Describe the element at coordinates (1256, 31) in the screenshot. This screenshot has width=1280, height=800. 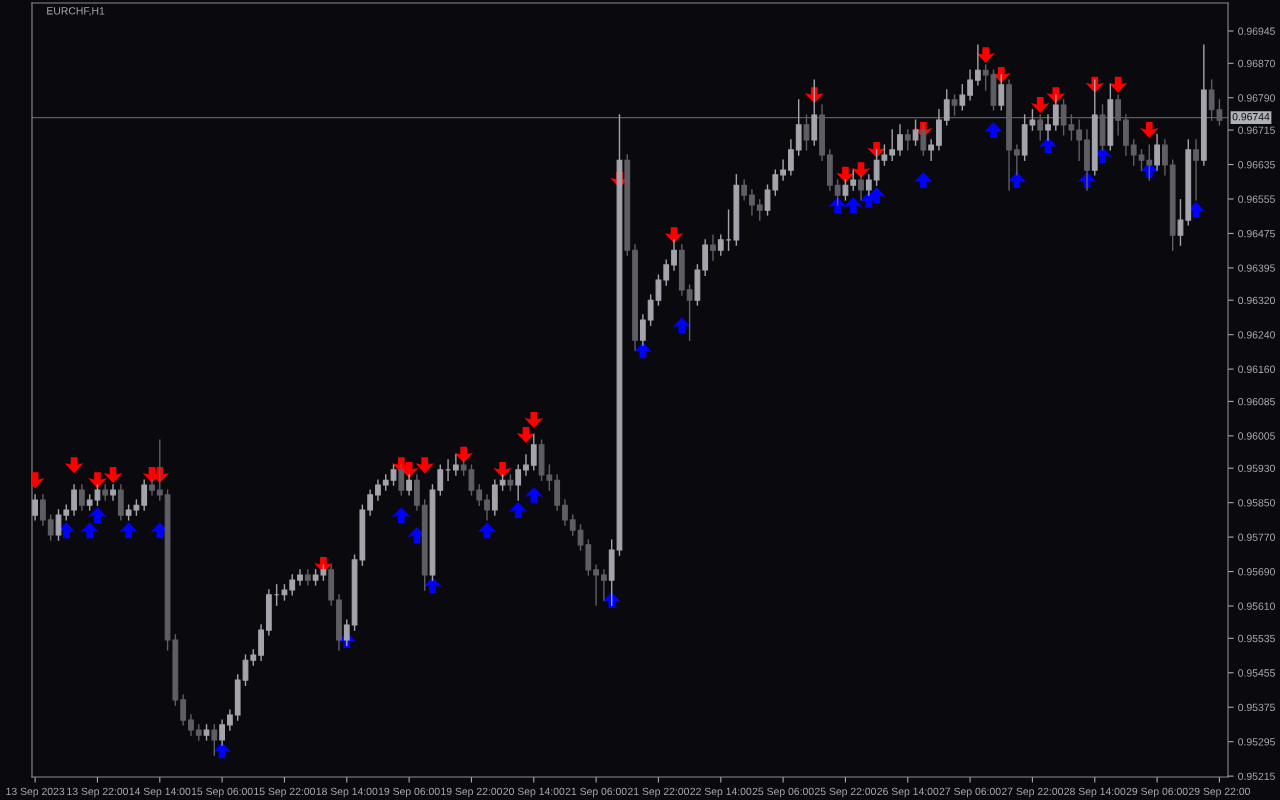
I see `y-tick-label: 0.96945` at that location.